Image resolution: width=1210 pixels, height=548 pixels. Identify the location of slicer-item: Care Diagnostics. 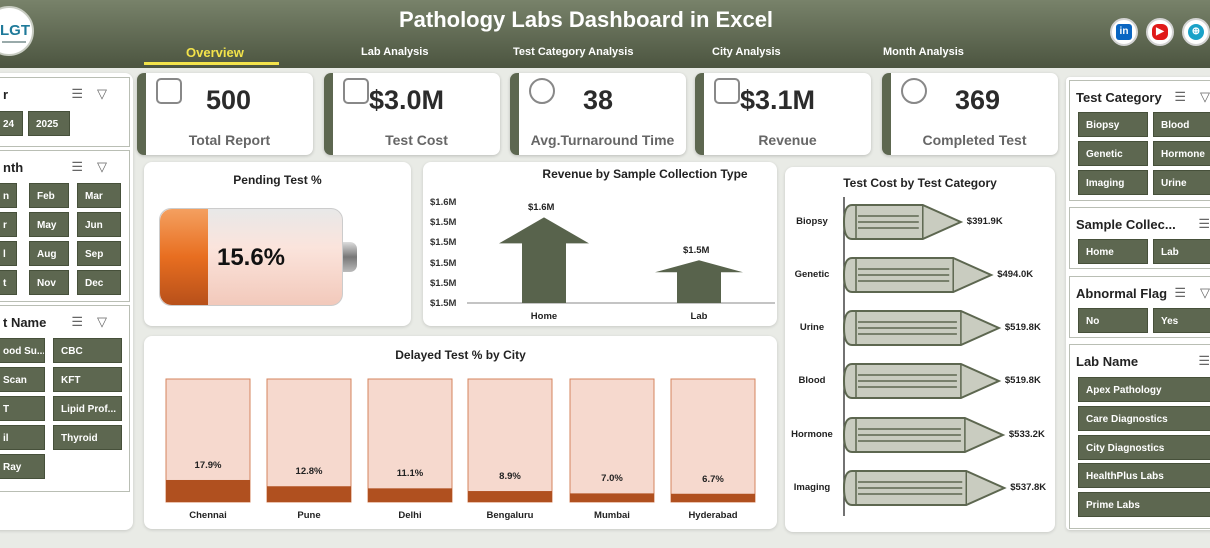
(1144, 418).